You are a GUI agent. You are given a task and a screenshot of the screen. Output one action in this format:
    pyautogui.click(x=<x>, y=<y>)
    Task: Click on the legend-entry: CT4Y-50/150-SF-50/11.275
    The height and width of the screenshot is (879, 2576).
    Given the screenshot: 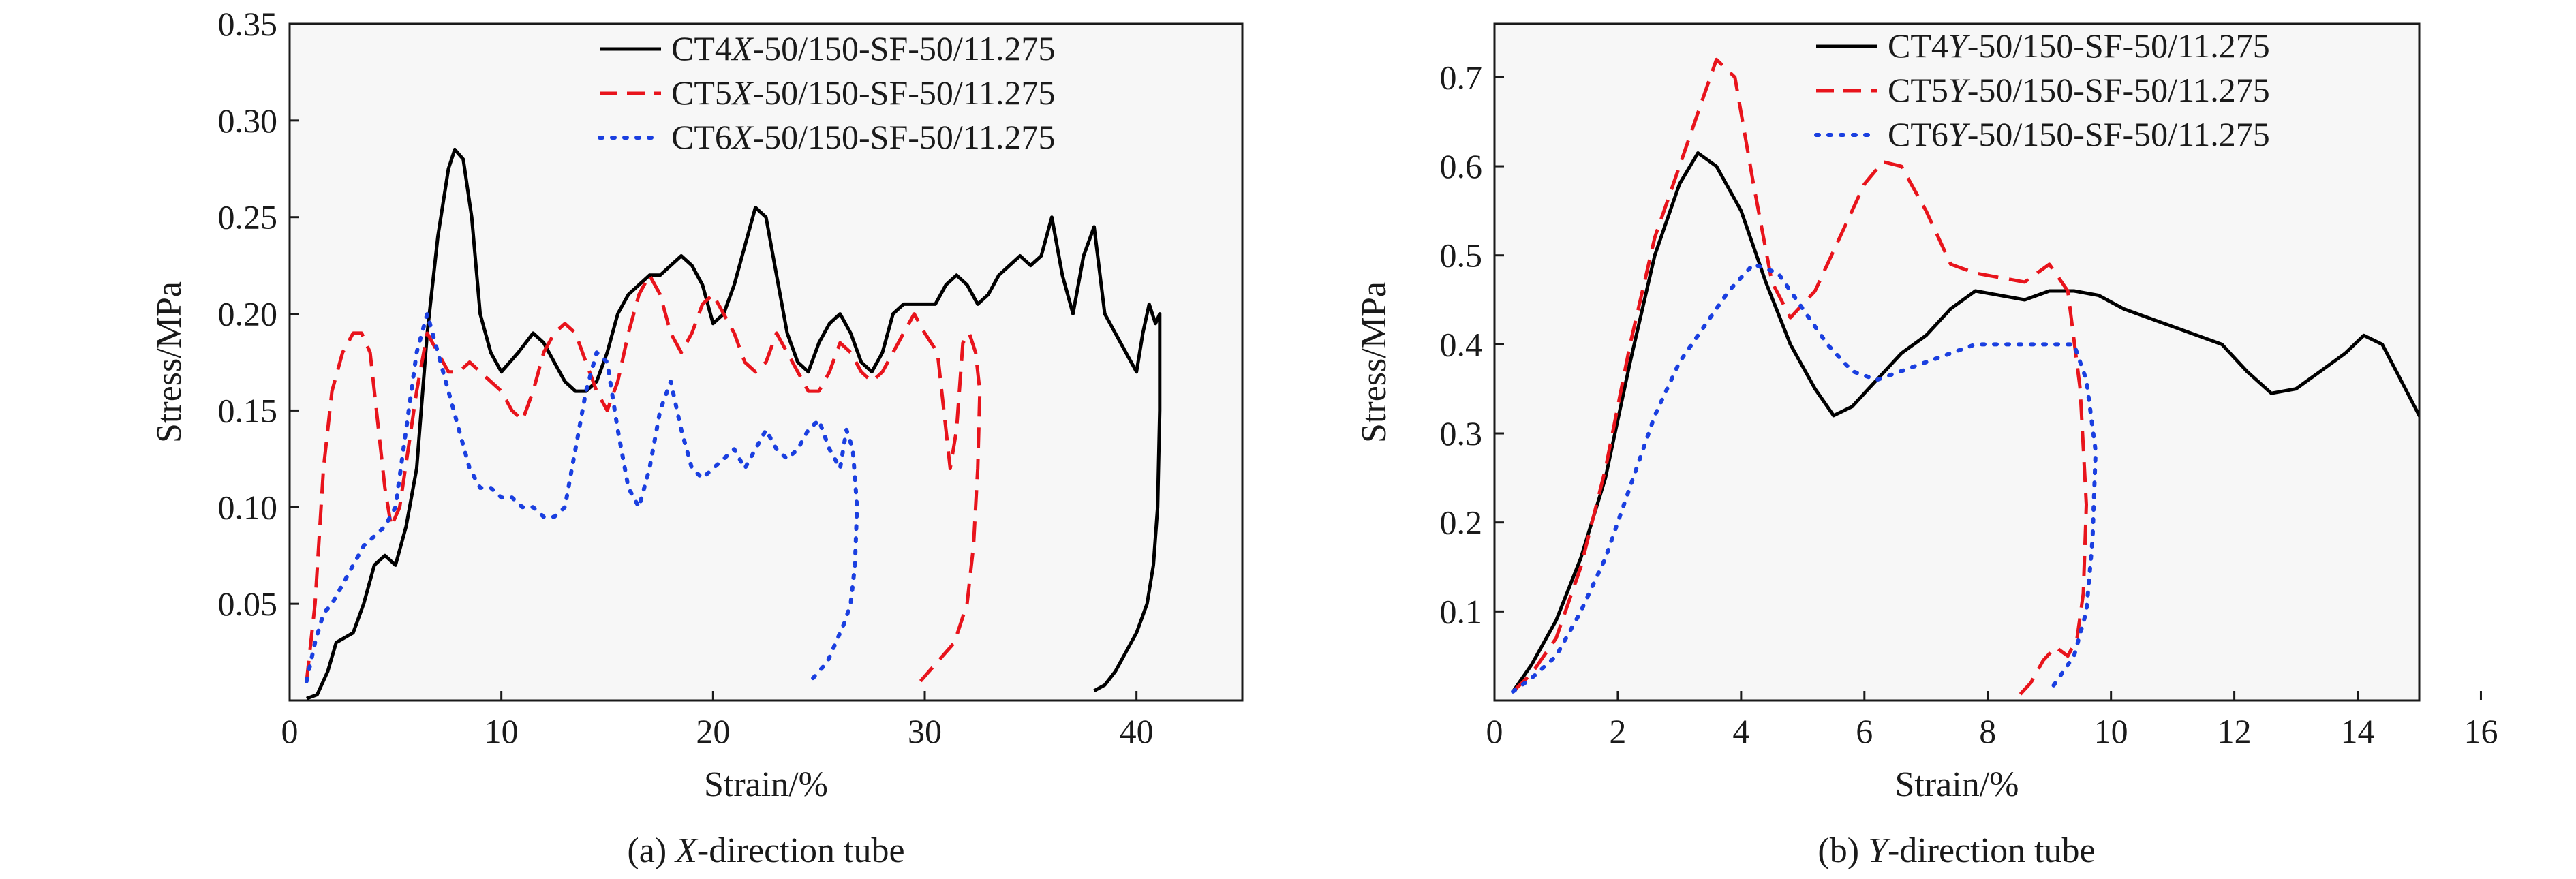 What is the action you would take?
    pyautogui.click(x=2079, y=46)
    